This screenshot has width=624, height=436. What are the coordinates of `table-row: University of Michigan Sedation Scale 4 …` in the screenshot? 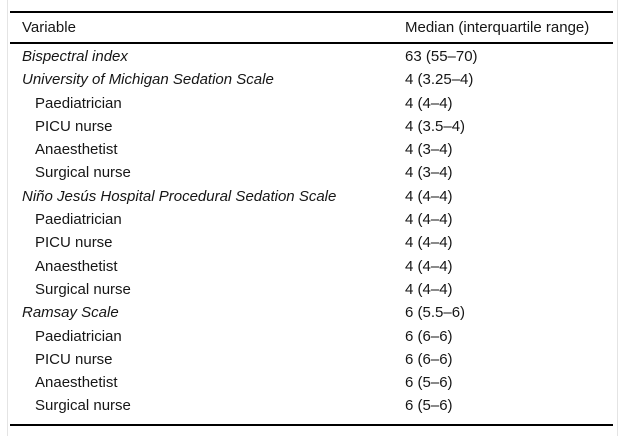 It's located at (311, 79).